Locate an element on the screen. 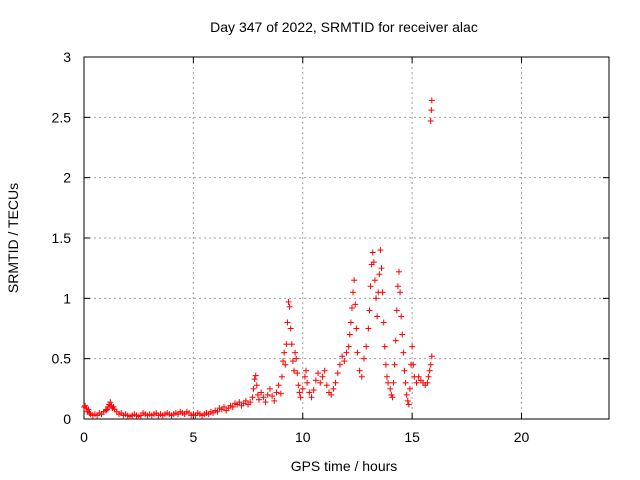  y-tick-label: 0 is located at coordinates (67, 419).